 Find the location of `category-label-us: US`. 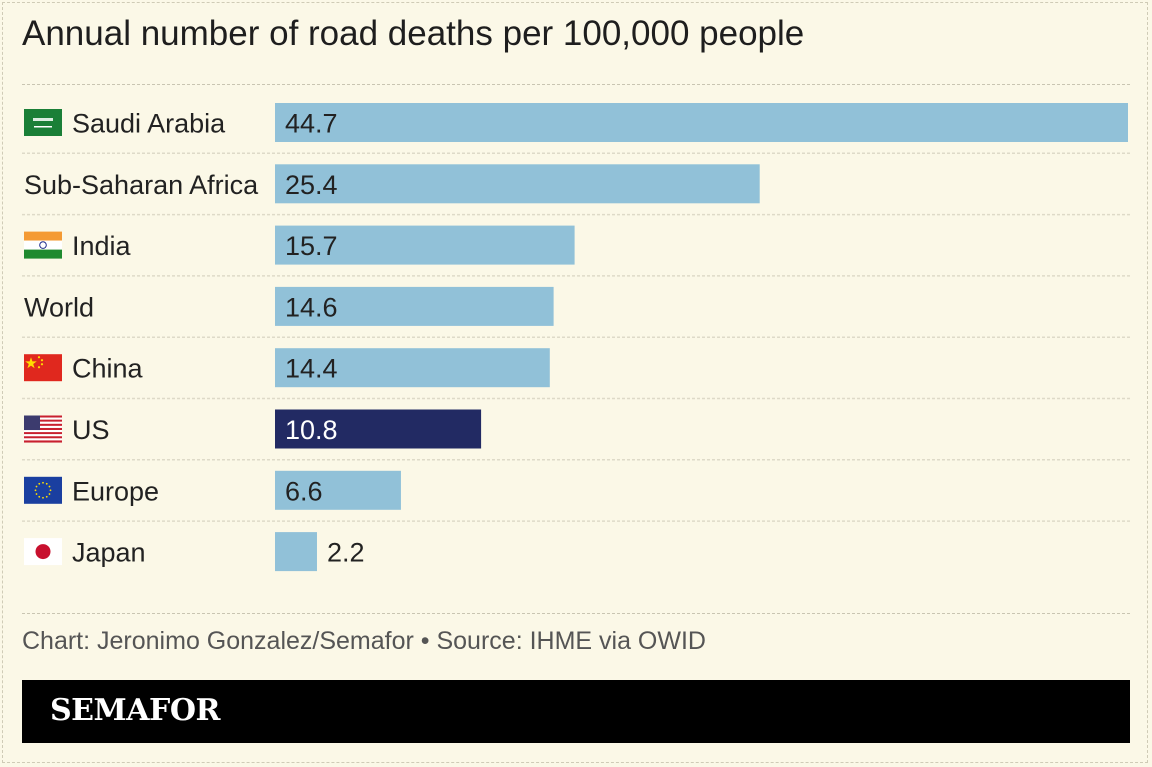

category-label-us: US is located at coordinates (91, 430).